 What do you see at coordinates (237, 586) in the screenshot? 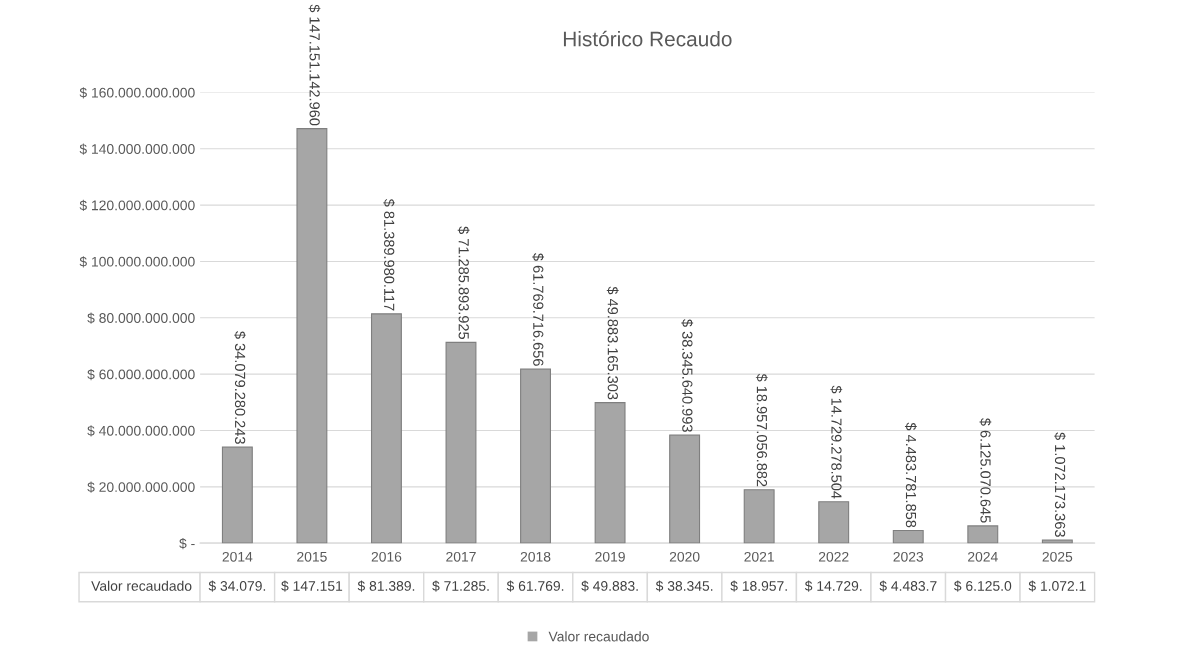
I see `text: $ 34.079.` at bounding box center [237, 586].